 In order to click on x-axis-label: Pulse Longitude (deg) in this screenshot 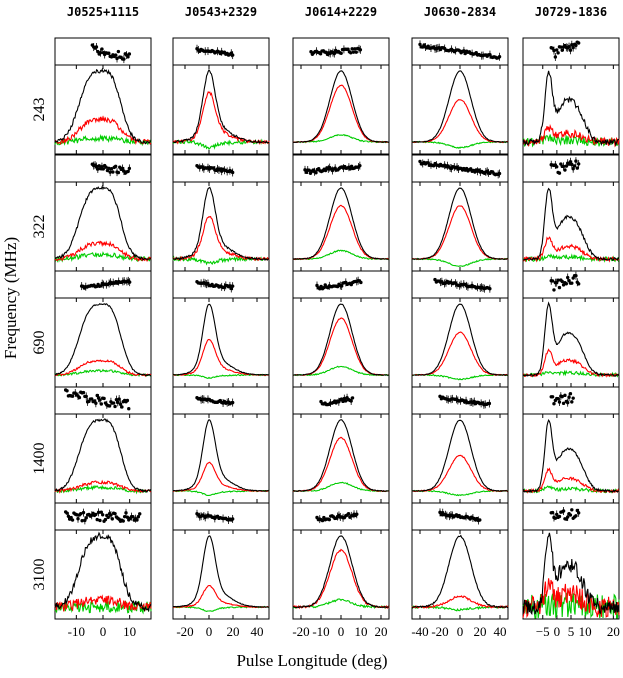, I will do `click(311, 660)`.